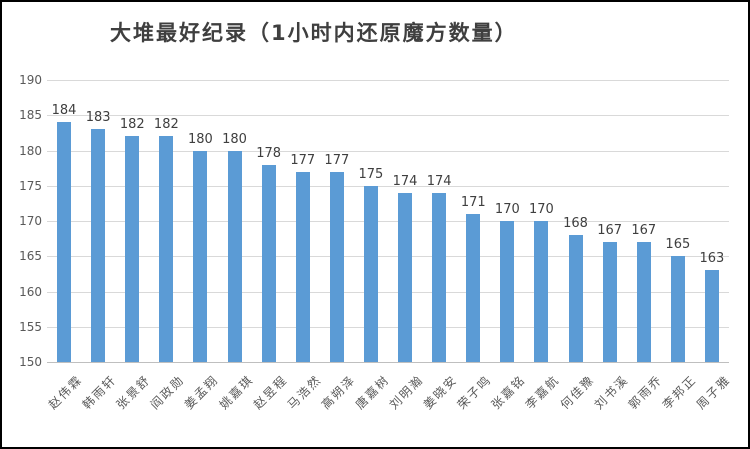 This screenshot has width=750, height=449. What do you see at coordinates (30, 185) in the screenshot?
I see `y-axis-tick-label: 175` at bounding box center [30, 185].